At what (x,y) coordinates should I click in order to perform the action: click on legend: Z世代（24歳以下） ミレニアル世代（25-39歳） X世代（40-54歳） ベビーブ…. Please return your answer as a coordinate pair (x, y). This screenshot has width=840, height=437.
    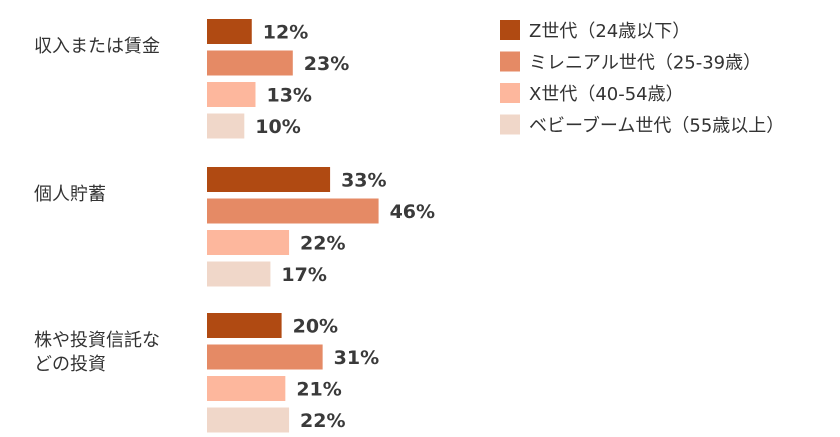
    Looking at the image, I should click on (642, 78).